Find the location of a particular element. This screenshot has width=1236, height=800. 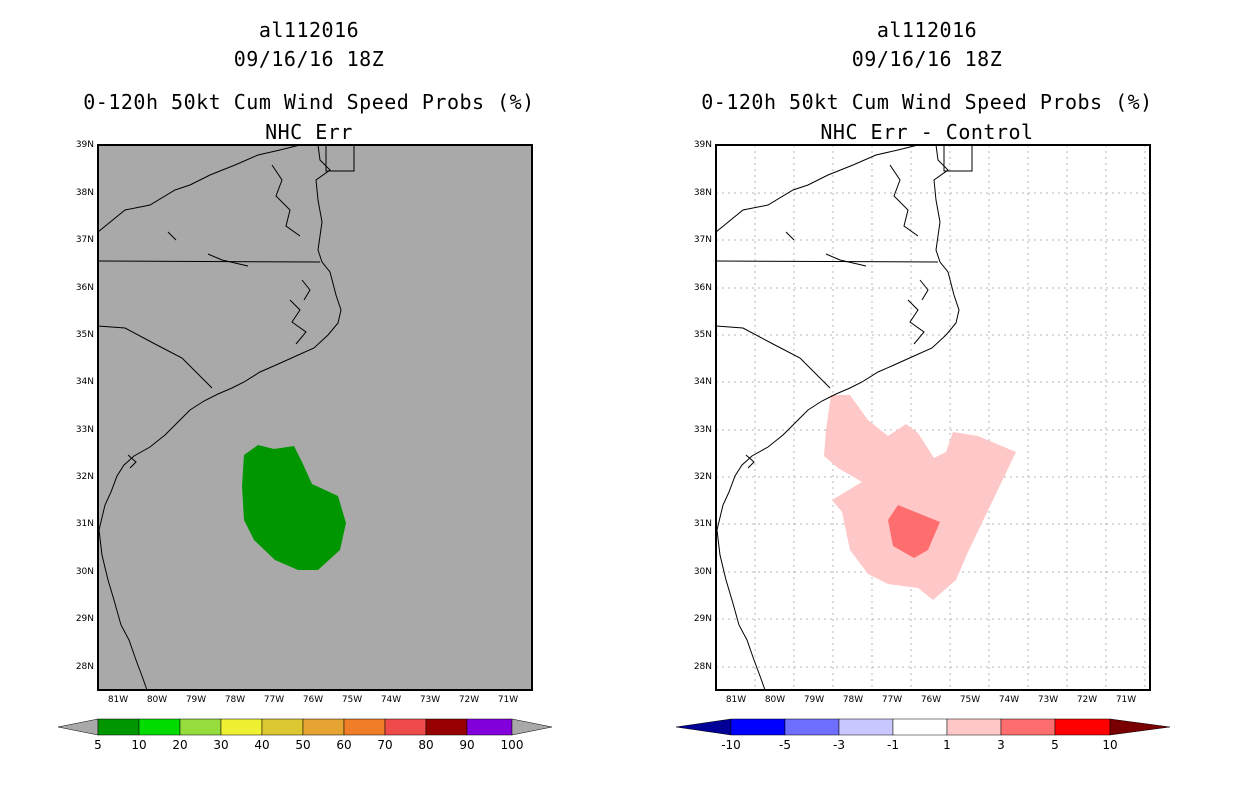

right-colorbar-label: -5 is located at coordinates (785, 745).